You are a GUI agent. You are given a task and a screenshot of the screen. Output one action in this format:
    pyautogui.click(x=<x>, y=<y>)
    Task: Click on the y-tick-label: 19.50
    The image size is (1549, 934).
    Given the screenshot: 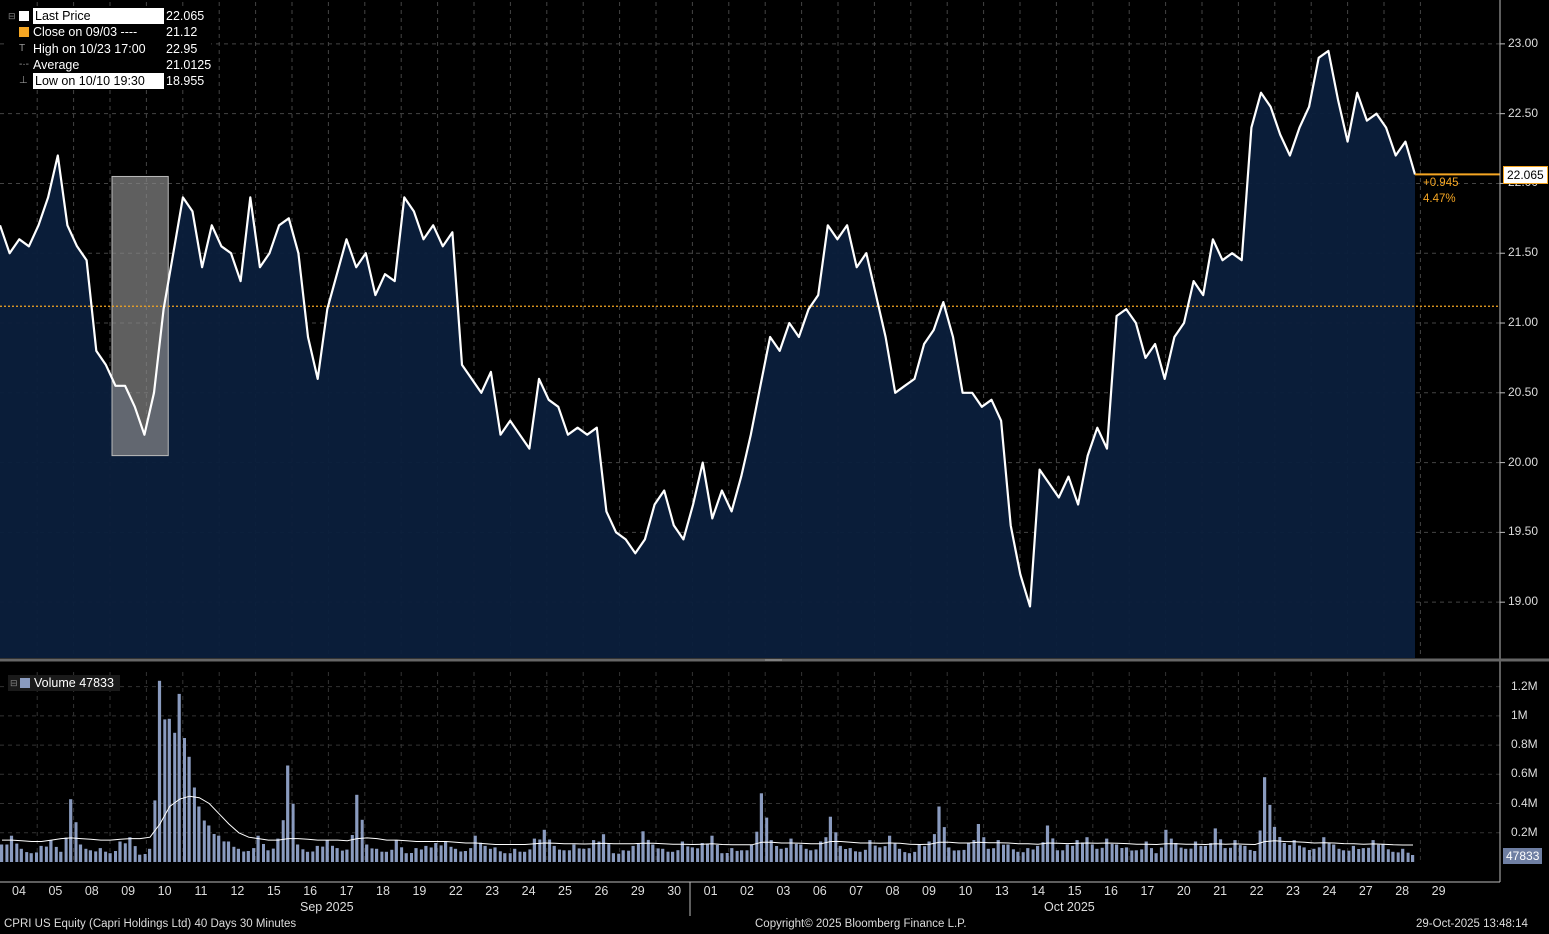 What is the action you would take?
    pyautogui.click(x=1523, y=531)
    